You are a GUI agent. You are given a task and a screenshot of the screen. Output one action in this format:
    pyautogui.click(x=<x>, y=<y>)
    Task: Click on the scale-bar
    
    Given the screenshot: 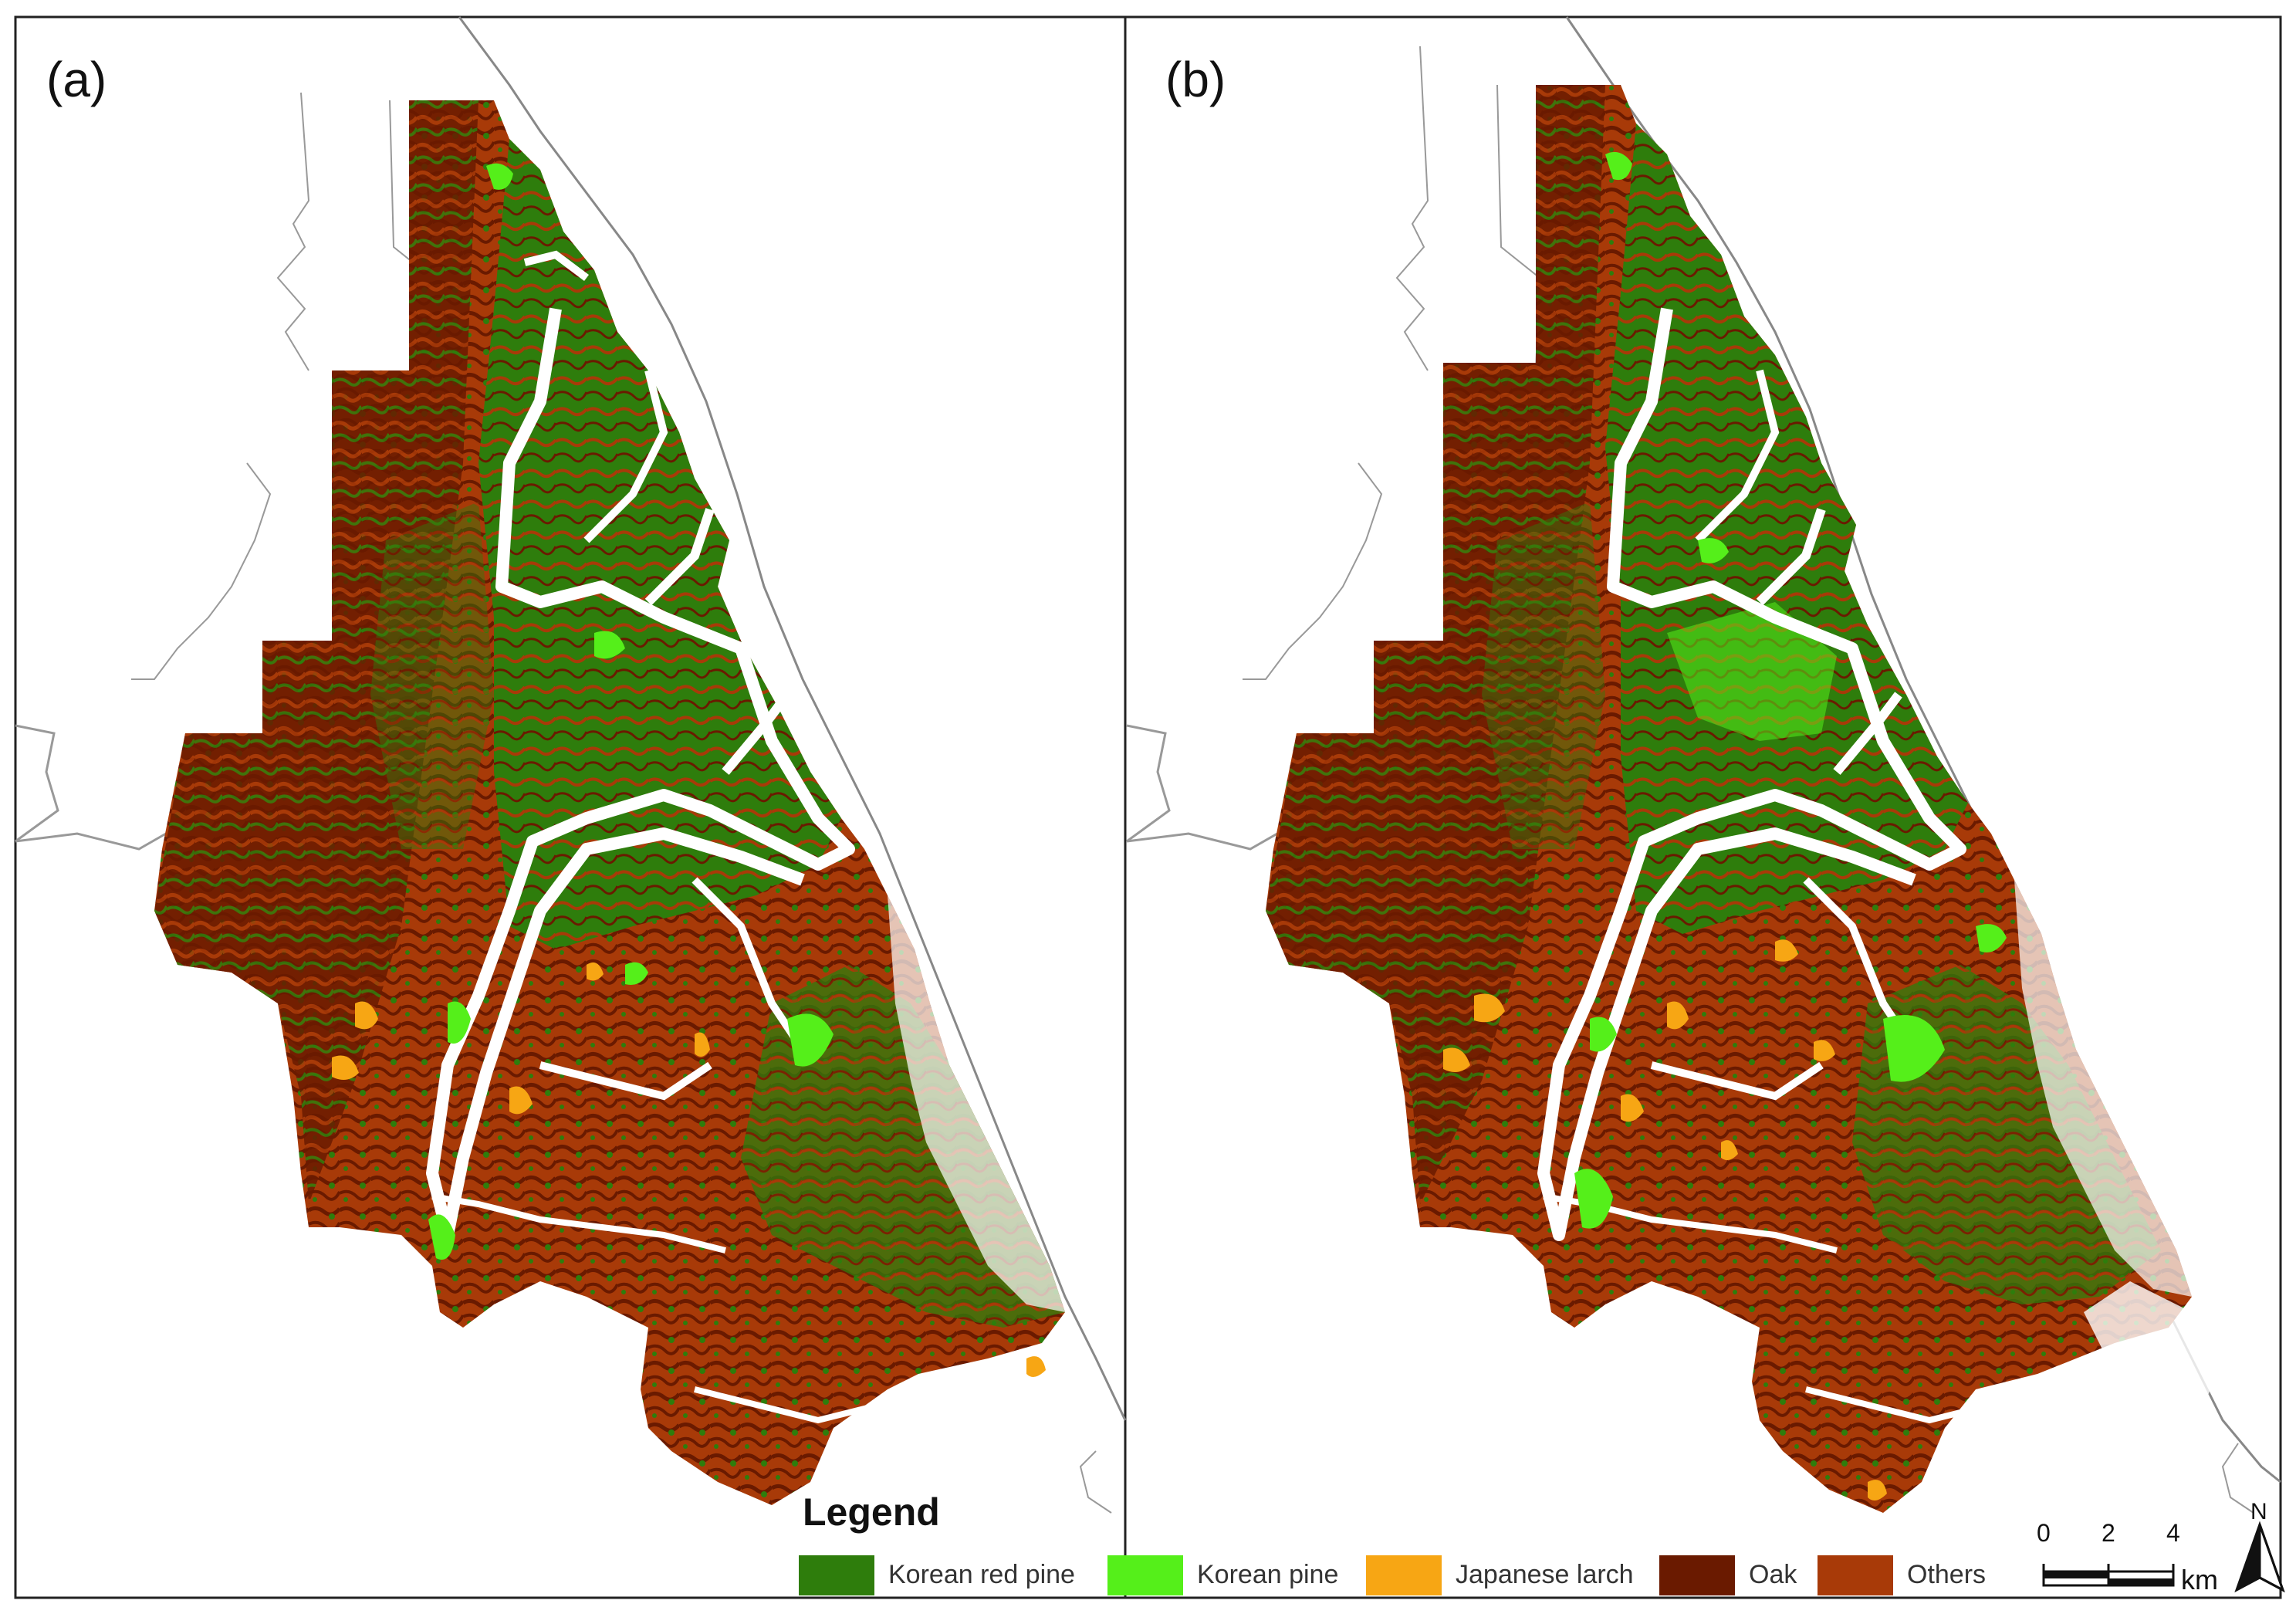 What is the action you would take?
    pyautogui.click(x=2108, y=1576)
    